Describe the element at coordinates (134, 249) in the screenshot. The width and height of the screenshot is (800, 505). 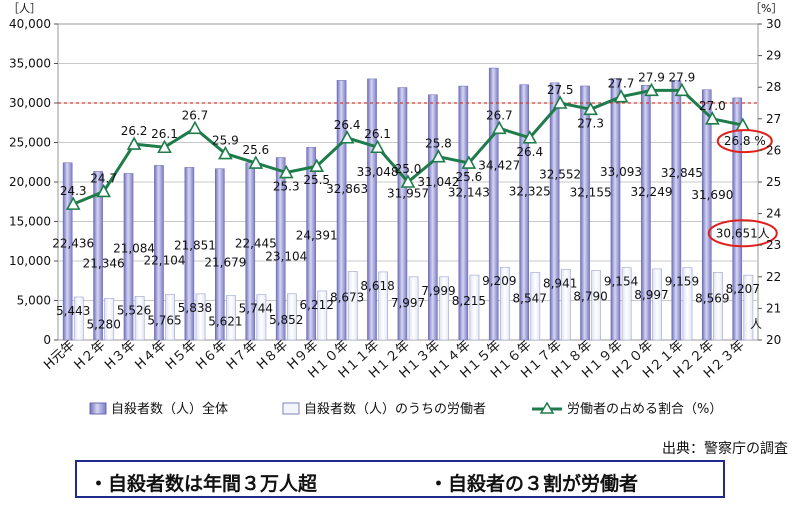
I see `total-label: 21,084` at that location.